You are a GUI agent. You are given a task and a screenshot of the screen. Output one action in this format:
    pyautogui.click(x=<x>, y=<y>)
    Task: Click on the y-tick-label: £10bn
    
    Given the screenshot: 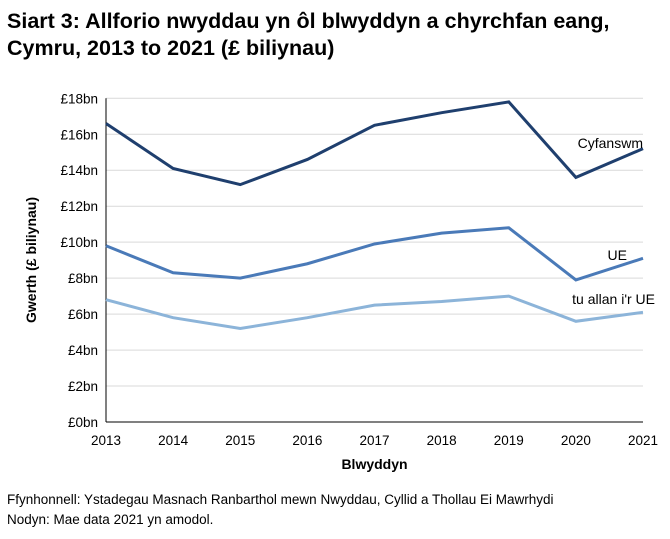 What is the action you would take?
    pyautogui.click(x=79, y=242)
    